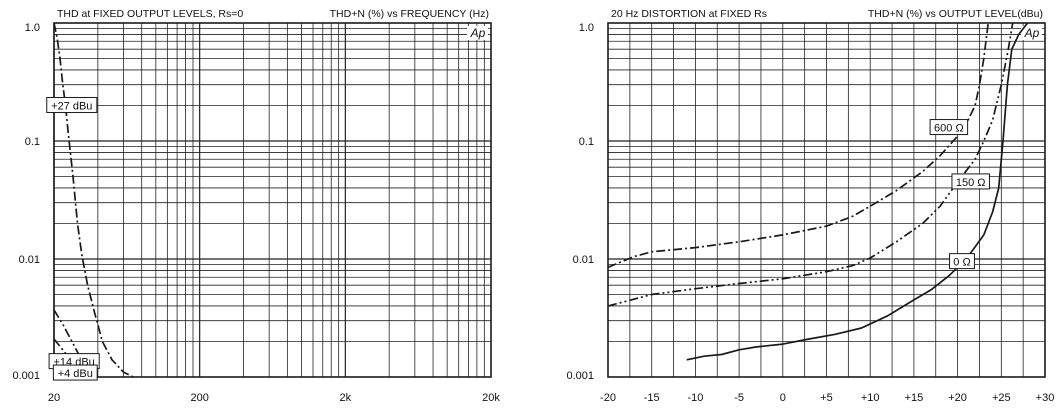 The width and height of the screenshot is (1060, 413). I want to click on series-label: +27 dBu, so click(72, 104).